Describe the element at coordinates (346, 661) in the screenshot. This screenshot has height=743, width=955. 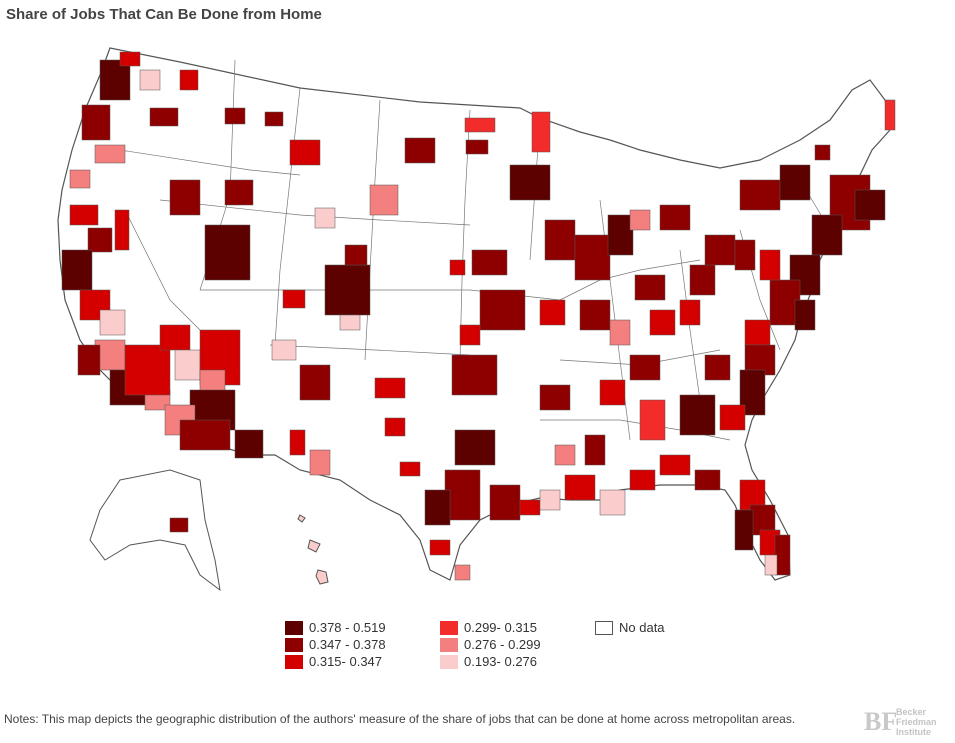
I see `legend-label: 0.315- 0.347` at that location.